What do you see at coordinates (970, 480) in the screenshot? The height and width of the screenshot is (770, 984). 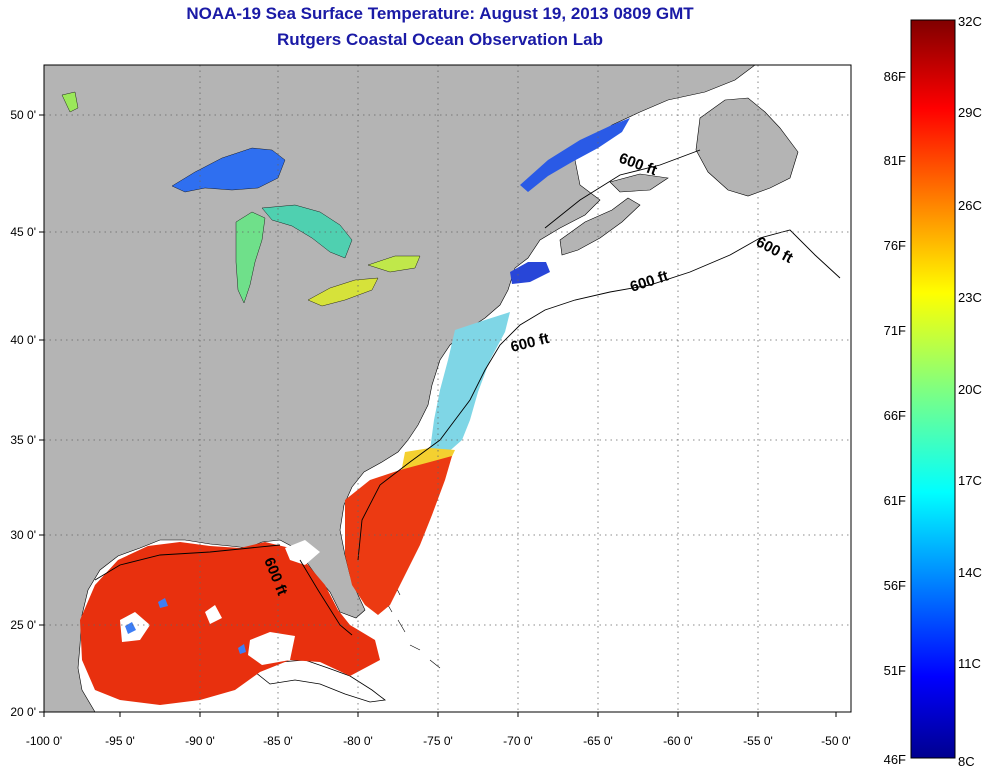 I see `colorbar-celsius-label: 17C` at bounding box center [970, 480].